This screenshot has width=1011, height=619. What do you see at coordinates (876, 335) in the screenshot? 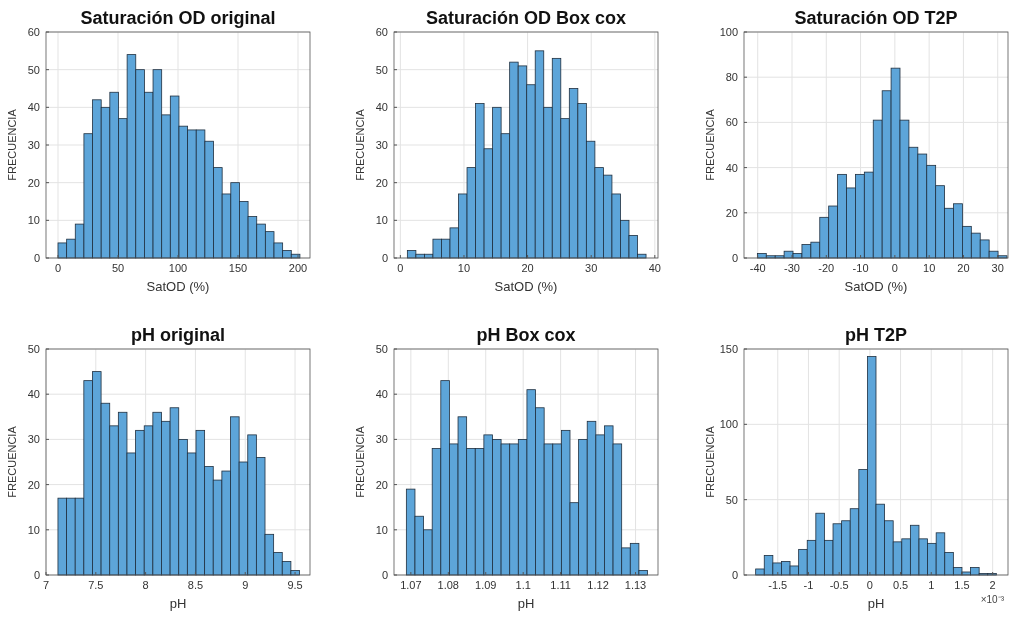
I see `chart-title: pH T2P` at bounding box center [876, 335].